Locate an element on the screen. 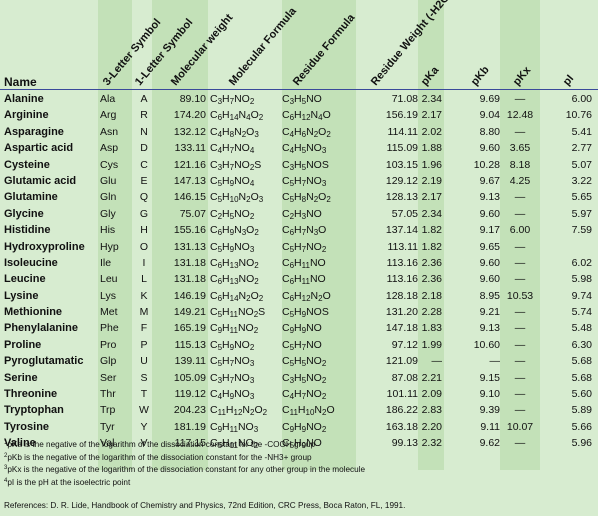 Image resolution: width=598 pixels, height=516 pixels. cell-name: Cysteine is located at coordinates (27, 164).